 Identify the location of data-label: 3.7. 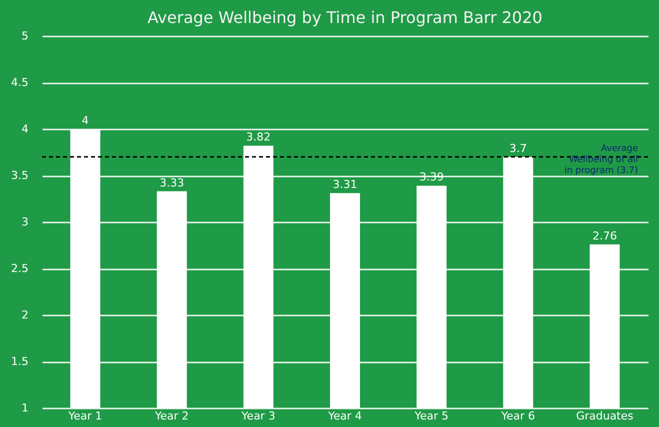
(518, 148).